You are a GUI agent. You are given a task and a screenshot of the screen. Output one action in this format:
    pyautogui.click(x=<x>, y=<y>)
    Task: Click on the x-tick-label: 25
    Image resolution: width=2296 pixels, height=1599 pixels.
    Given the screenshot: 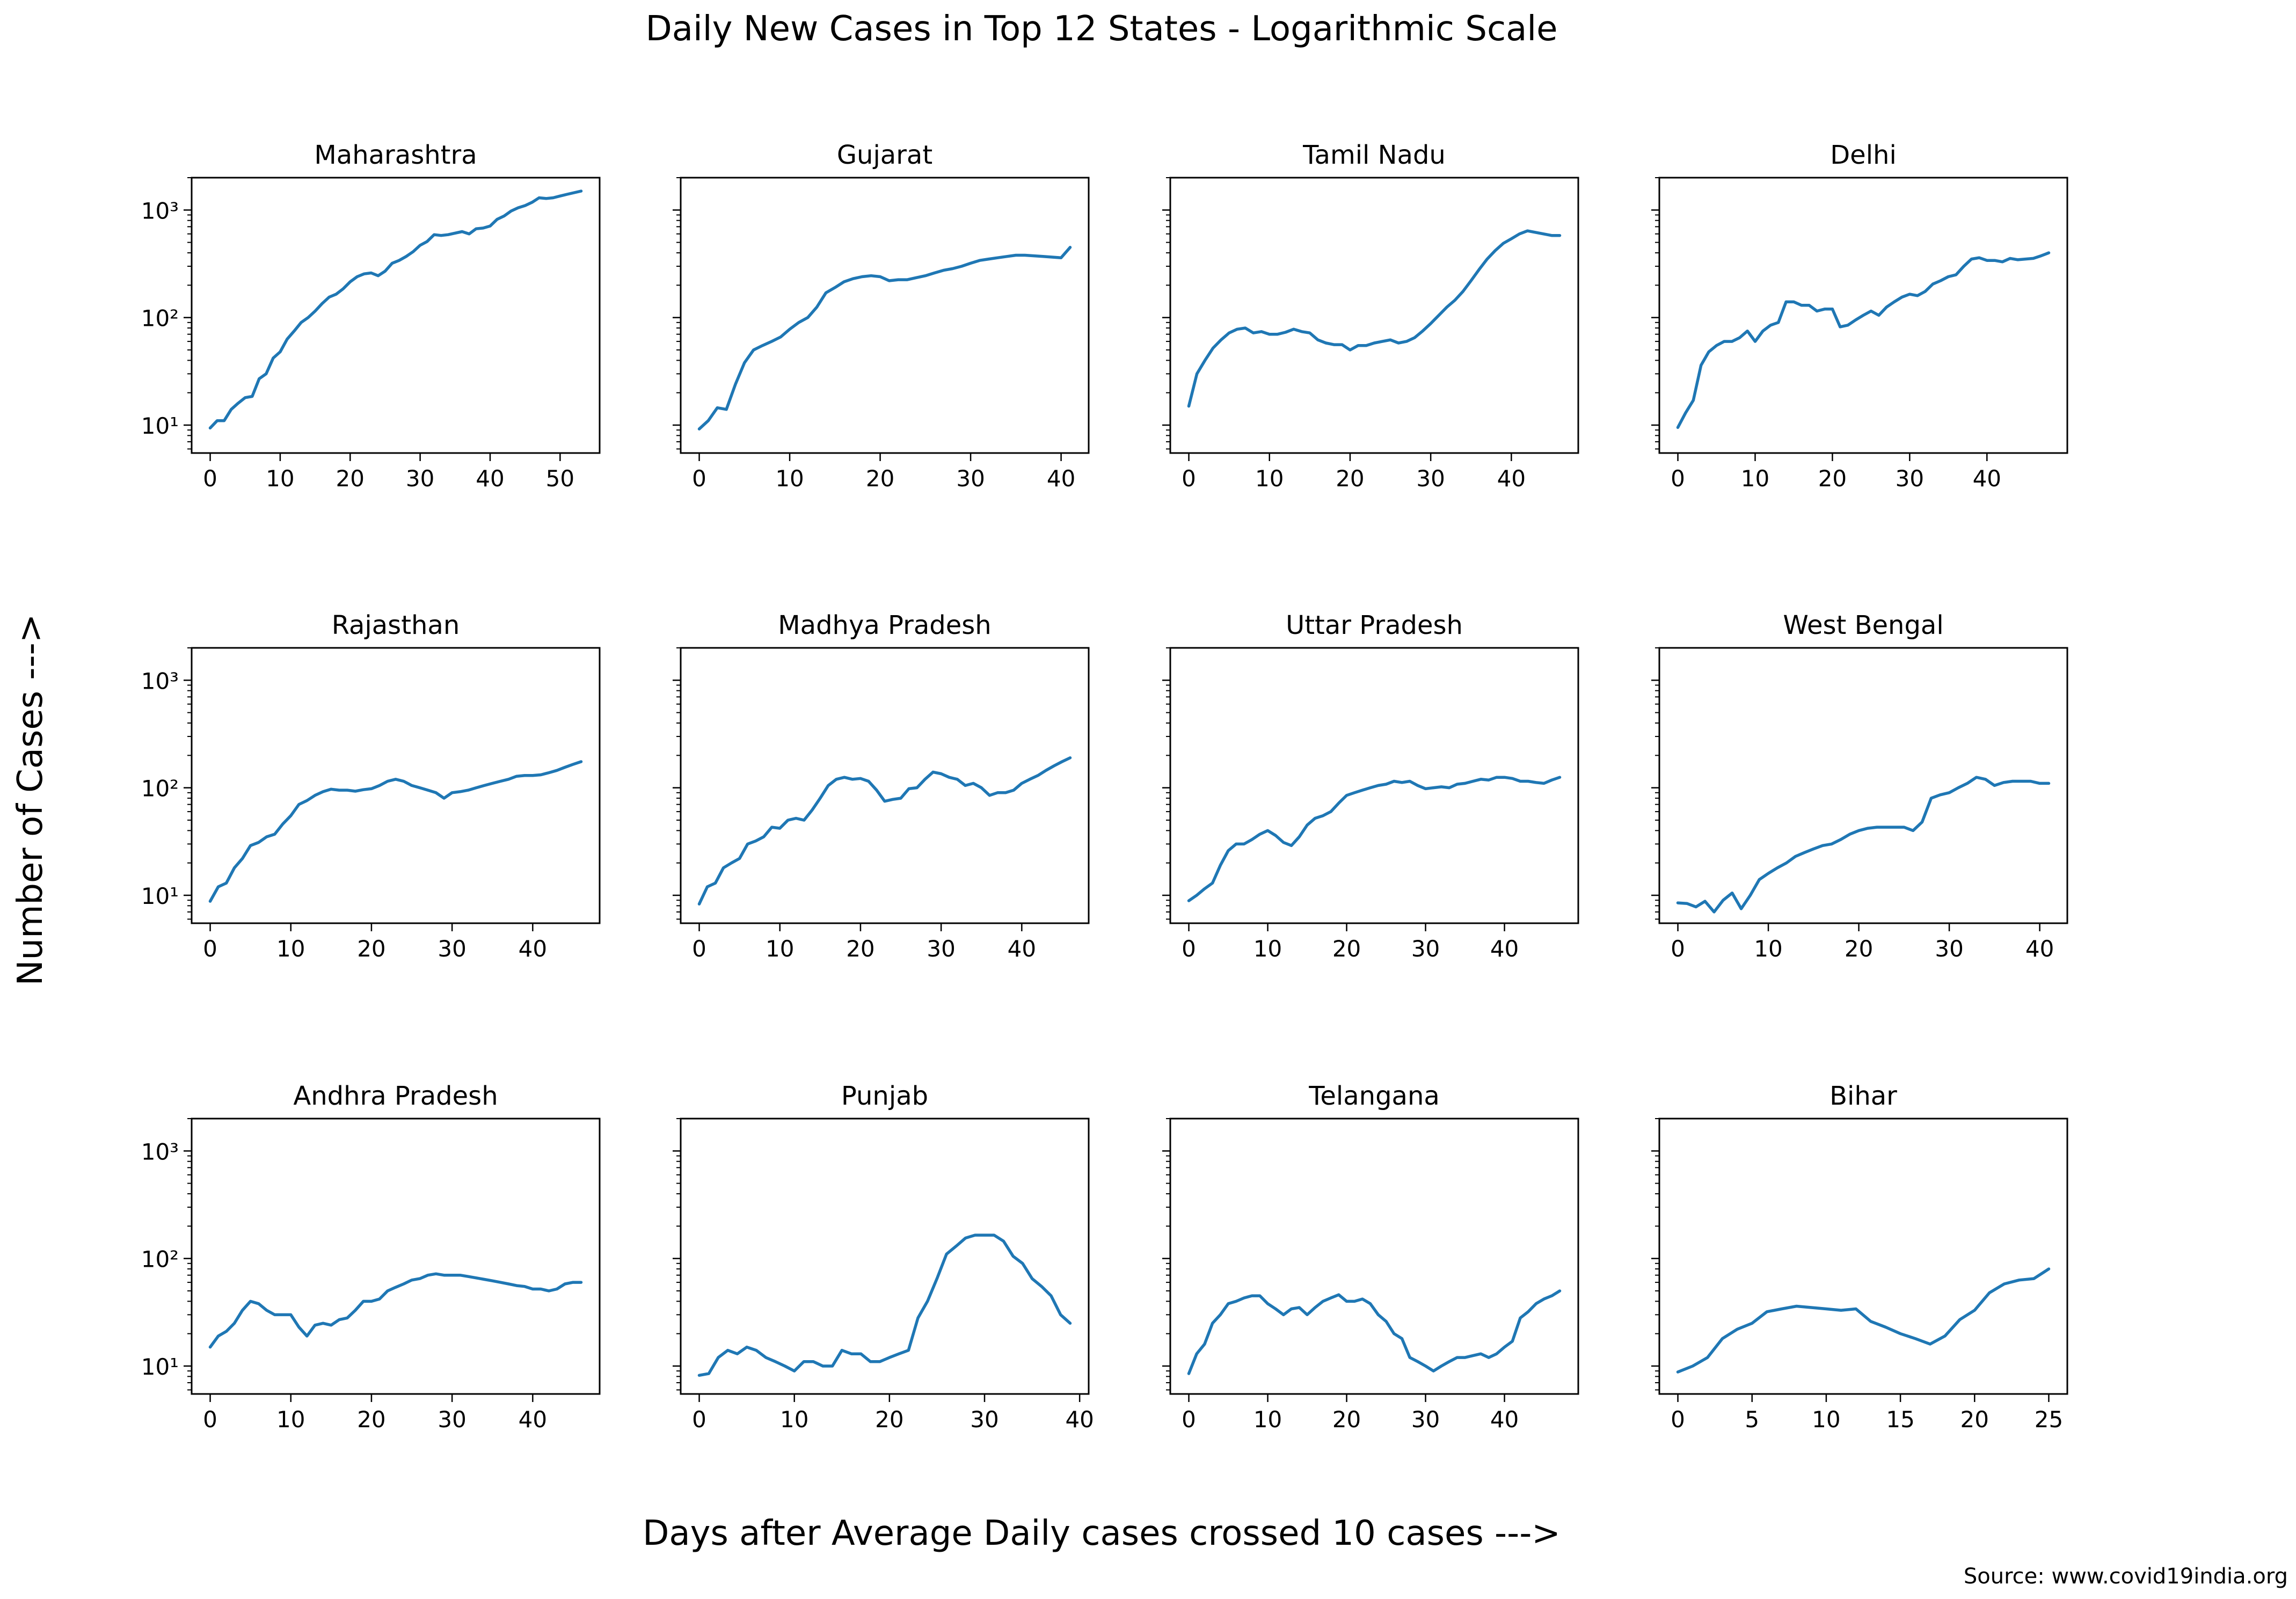 What is the action you would take?
    pyautogui.click(x=2049, y=1419)
    